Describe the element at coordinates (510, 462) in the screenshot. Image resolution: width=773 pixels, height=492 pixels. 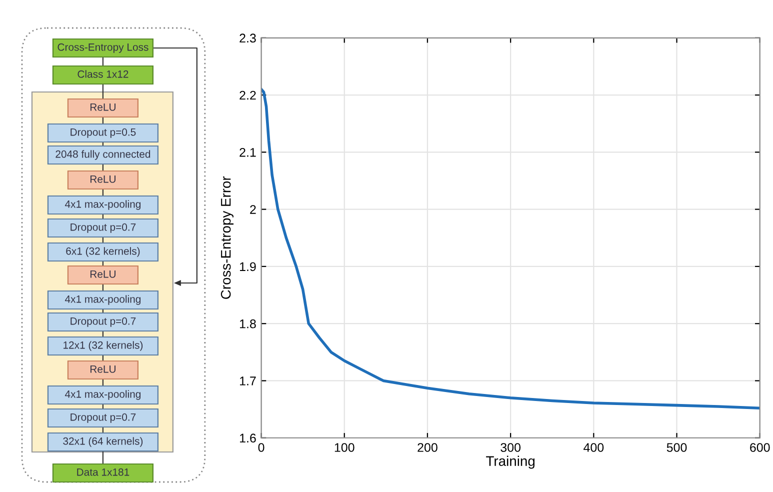
I see `x-axis-title: Training` at that location.